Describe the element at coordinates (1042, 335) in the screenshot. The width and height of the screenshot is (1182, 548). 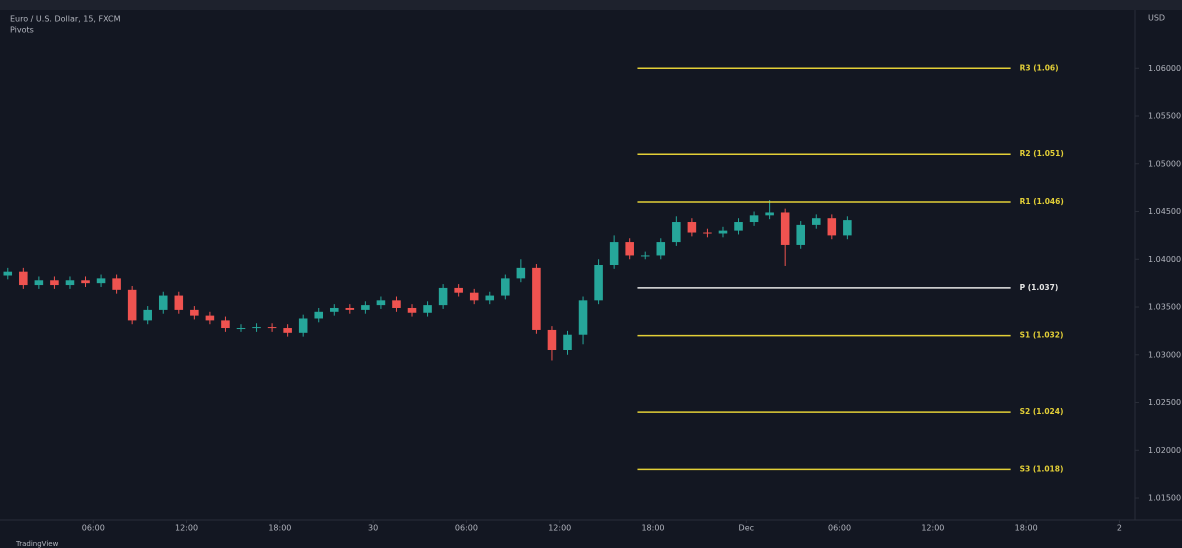
I see `pivot-label: S1 (1.032)` at that location.